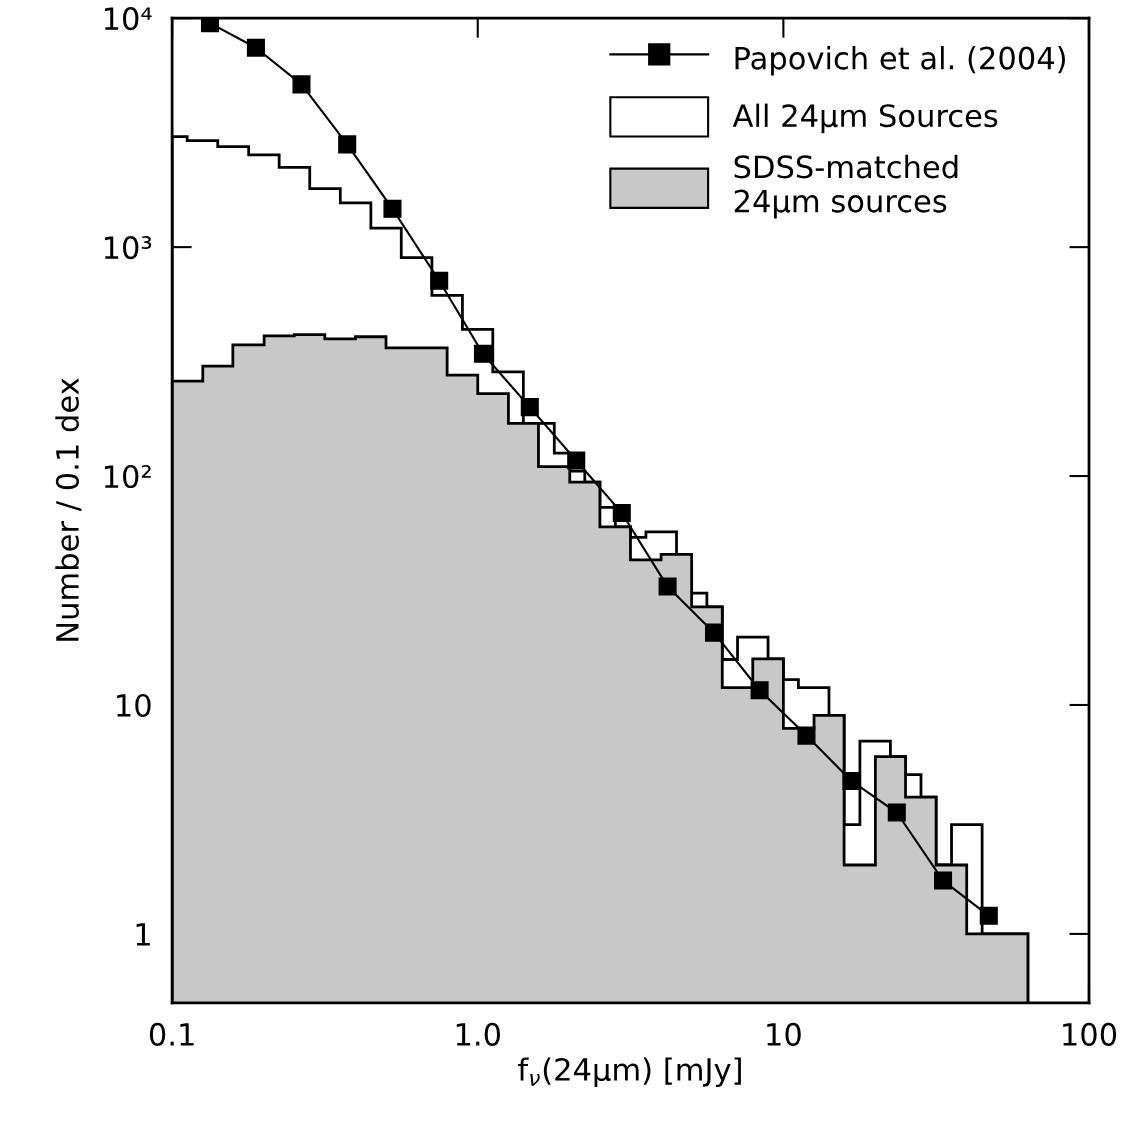 Image resolution: width=1125 pixels, height=1137 pixels. What do you see at coordinates (865, 118) in the screenshot?
I see `legend-label: All 24μm Sources` at bounding box center [865, 118].